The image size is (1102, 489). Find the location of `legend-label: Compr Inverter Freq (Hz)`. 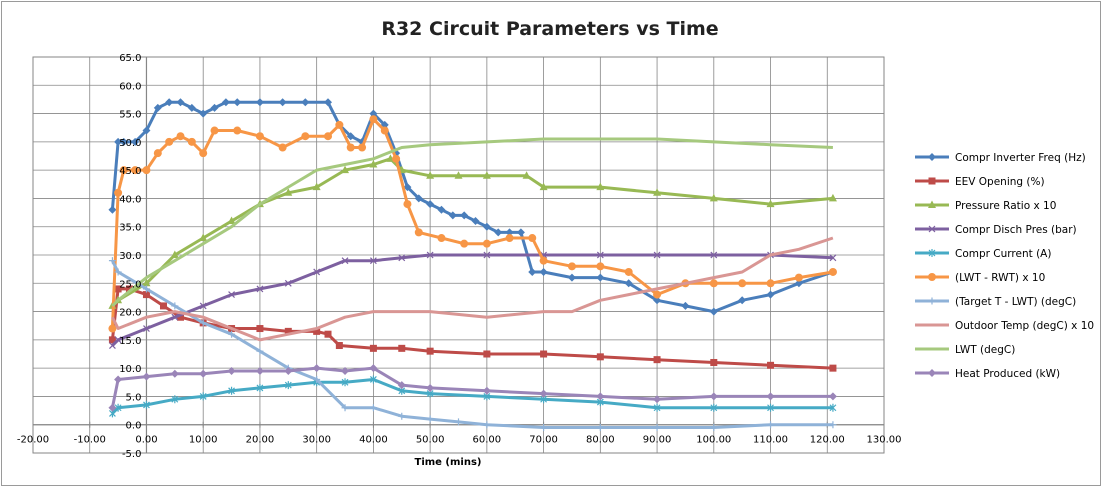

legend-label: Compr Inverter Freq (Hz) is located at coordinates (1020, 158).